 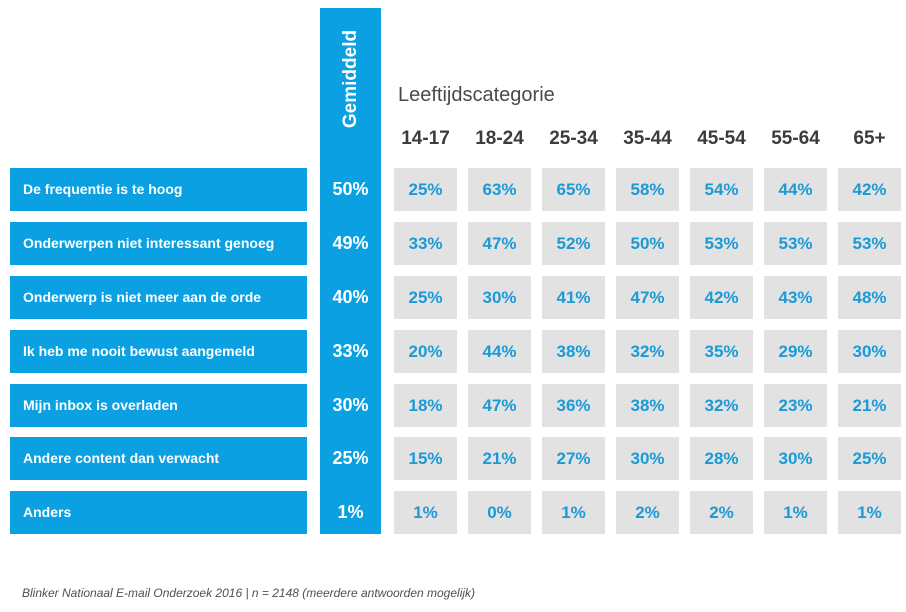 What do you see at coordinates (350, 297) in the screenshot?
I see `average-value: 40%` at bounding box center [350, 297].